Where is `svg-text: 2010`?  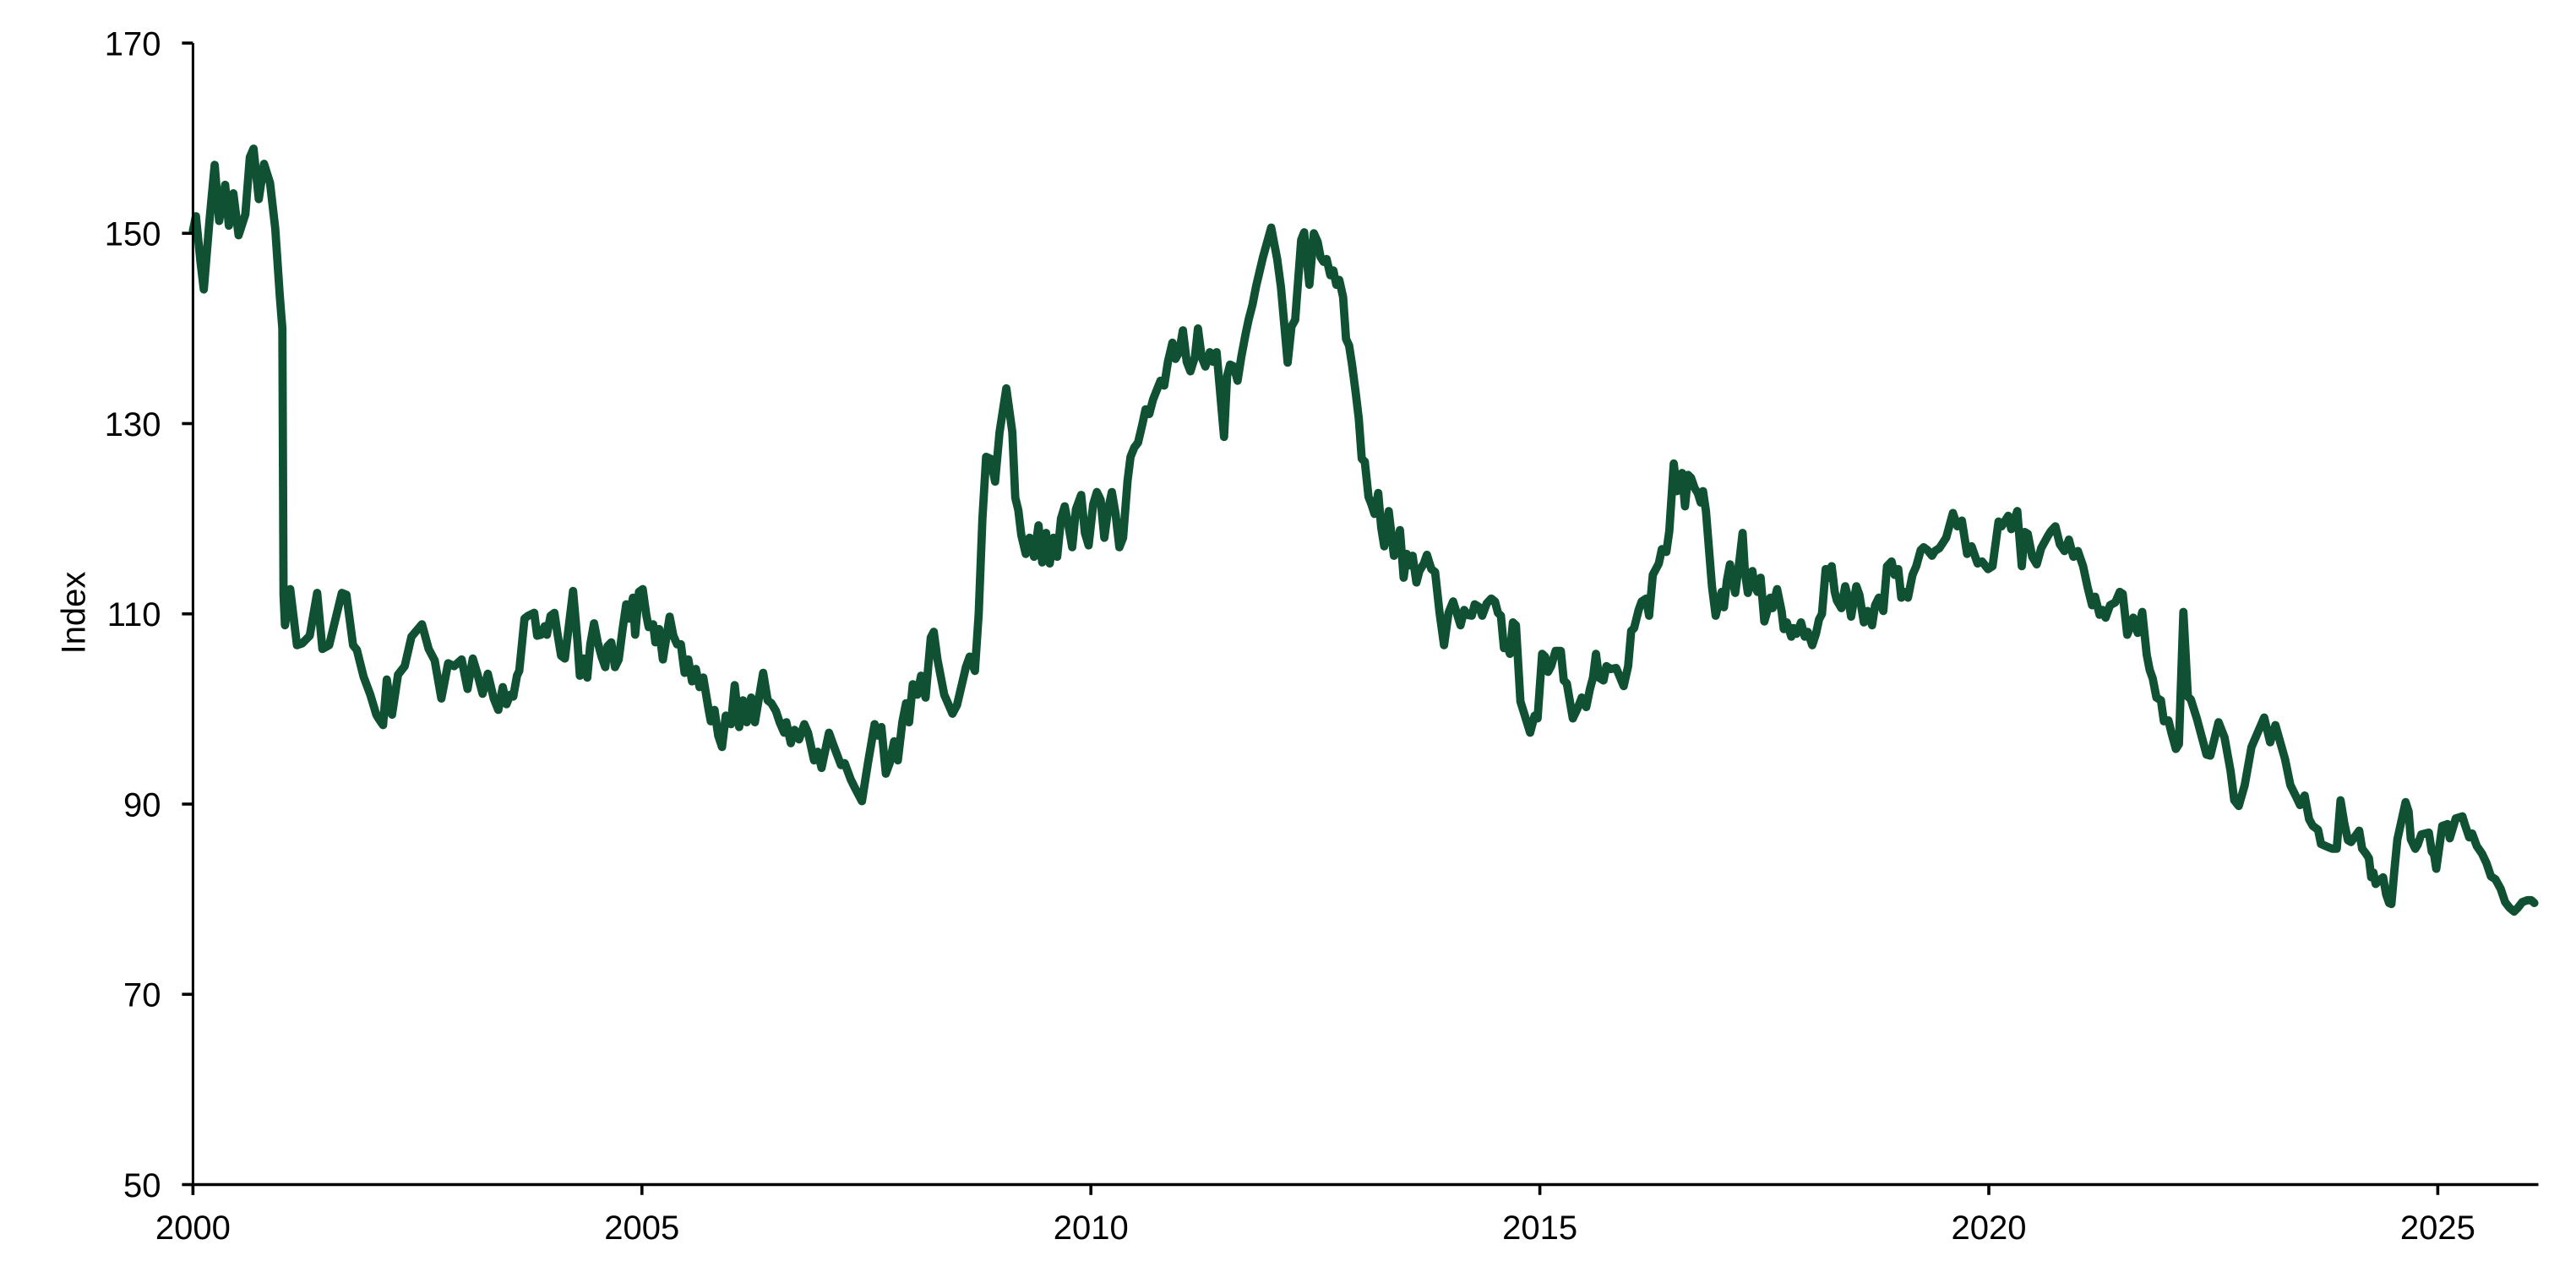 svg-text: 2010 is located at coordinates (1091, 1228).